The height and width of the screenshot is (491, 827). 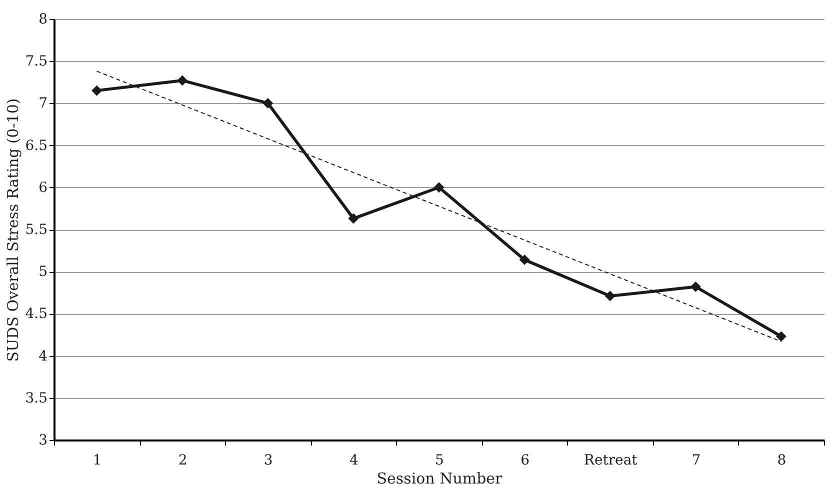 What do you see at coordinates (781, 460) in the screenshot?
I see `x-tick-label: 8` at bounding box center [781, 460].